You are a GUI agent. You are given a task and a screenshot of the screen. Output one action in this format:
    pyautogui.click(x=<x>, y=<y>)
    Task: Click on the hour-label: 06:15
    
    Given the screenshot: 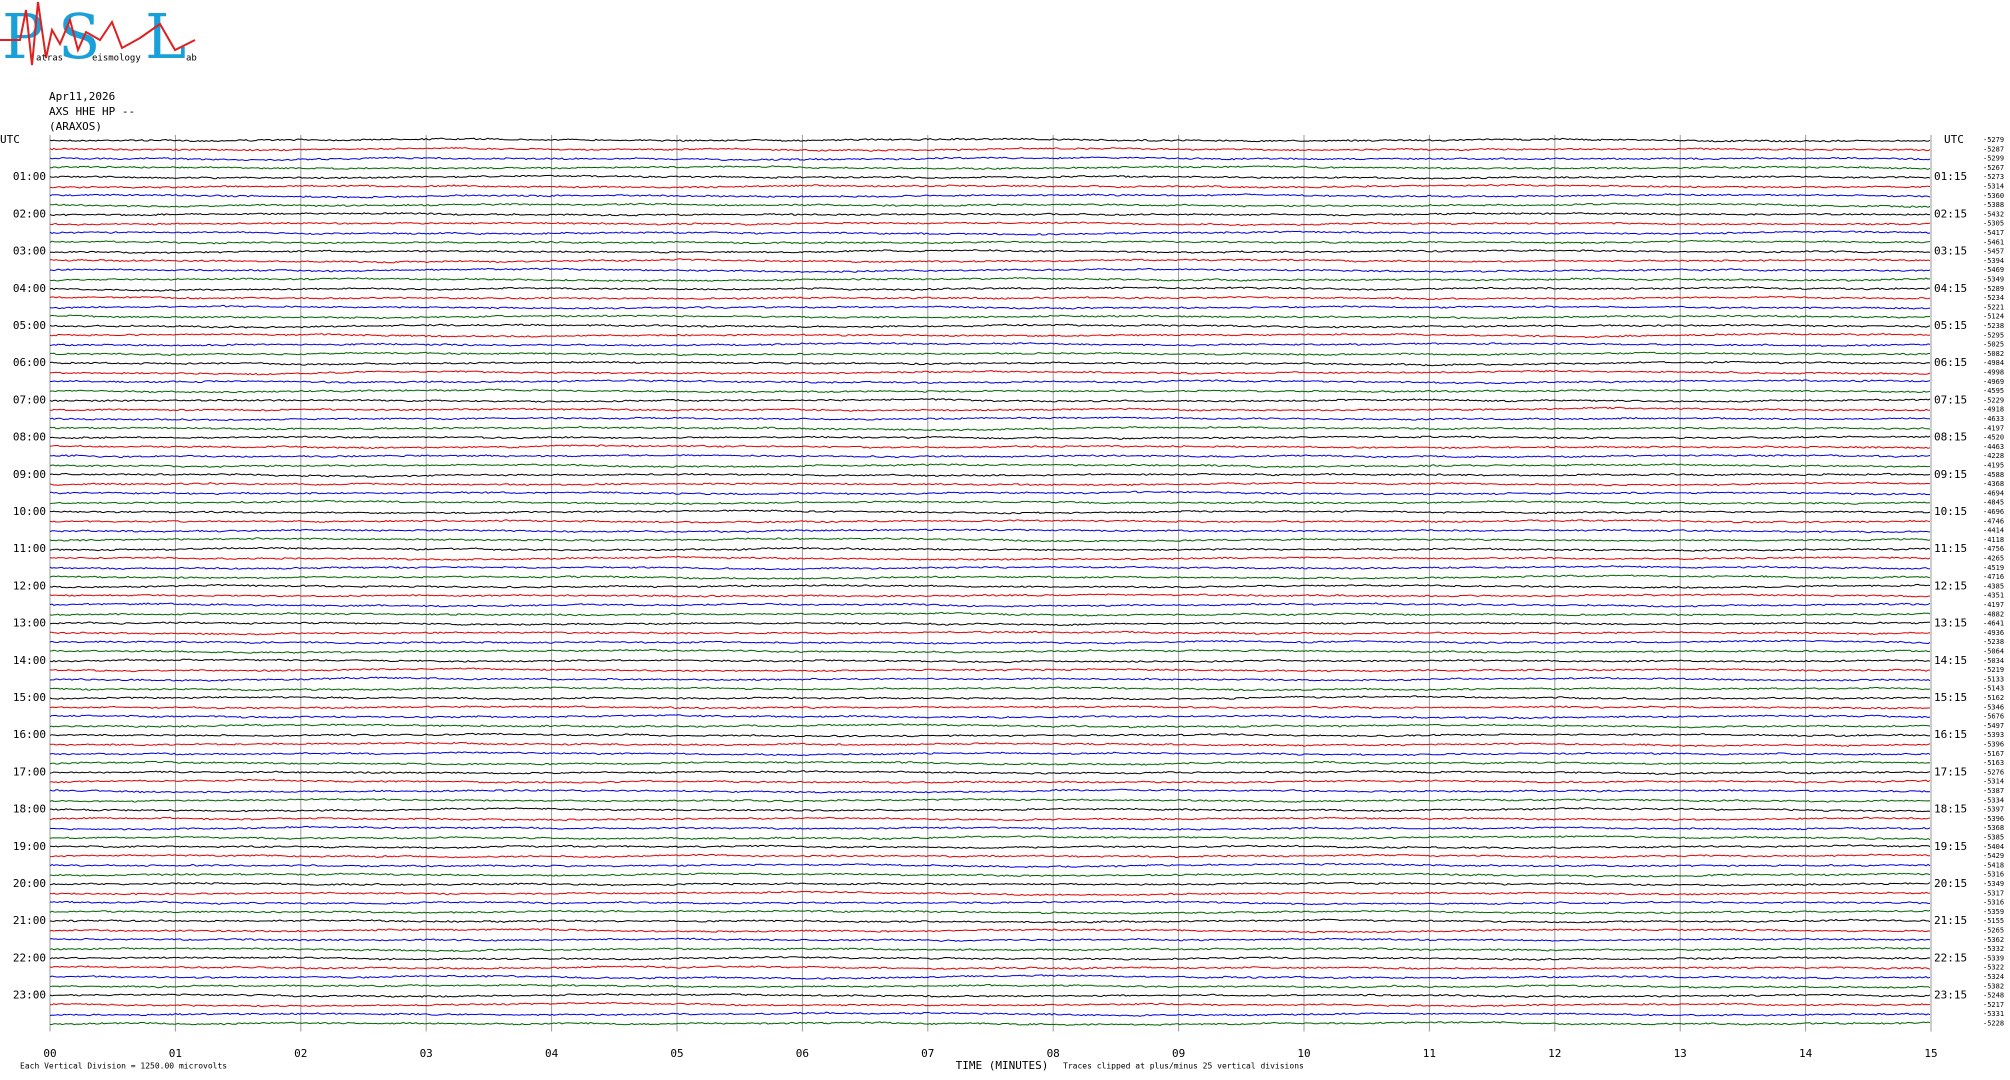 What is the action you would take?
    pyautogui.click(x=1950, y=362)
    